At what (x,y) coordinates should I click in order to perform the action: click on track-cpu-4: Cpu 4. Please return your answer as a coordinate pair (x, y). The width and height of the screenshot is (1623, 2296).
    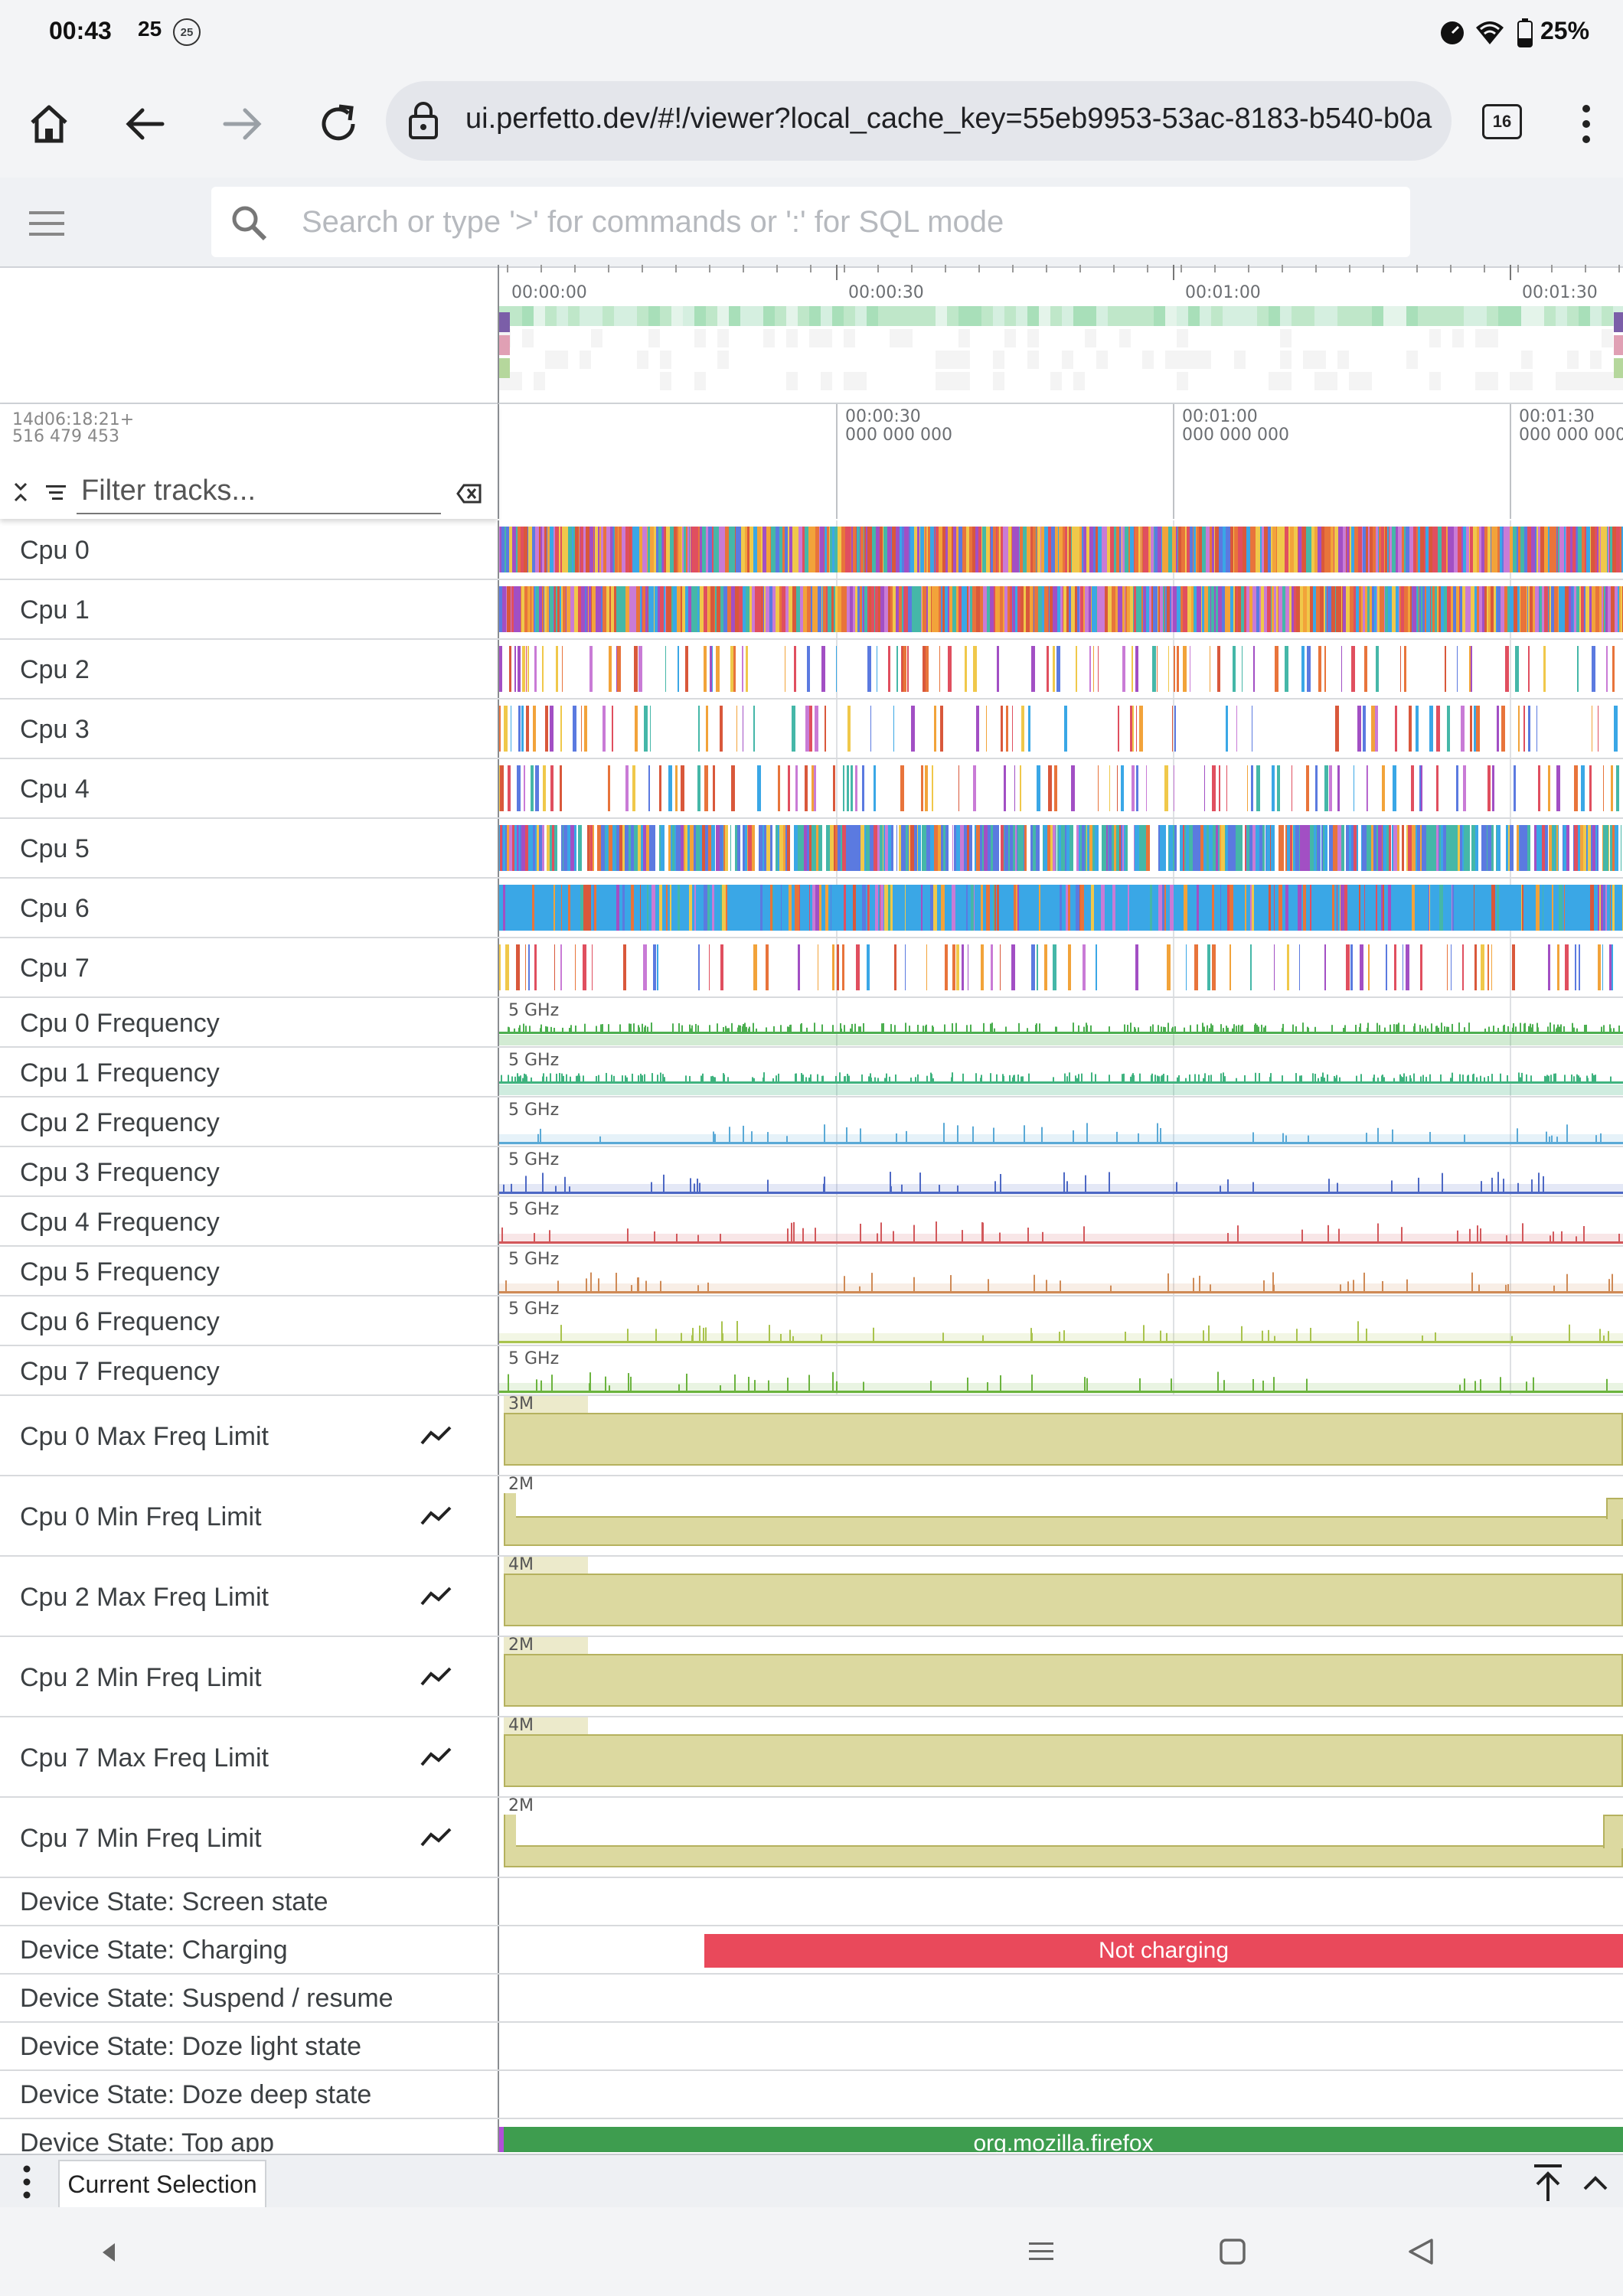
    Looking at the image, I should click on (811, 789).